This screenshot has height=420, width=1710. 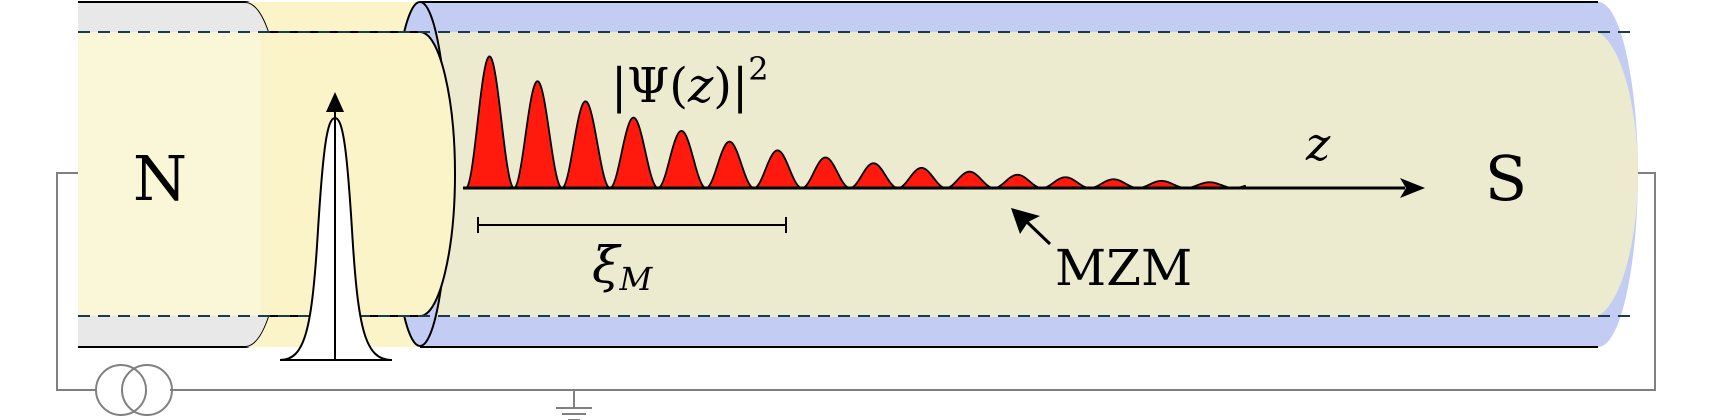 I want to click on z-axis-arrow-head, so click(x=1412, y=188).